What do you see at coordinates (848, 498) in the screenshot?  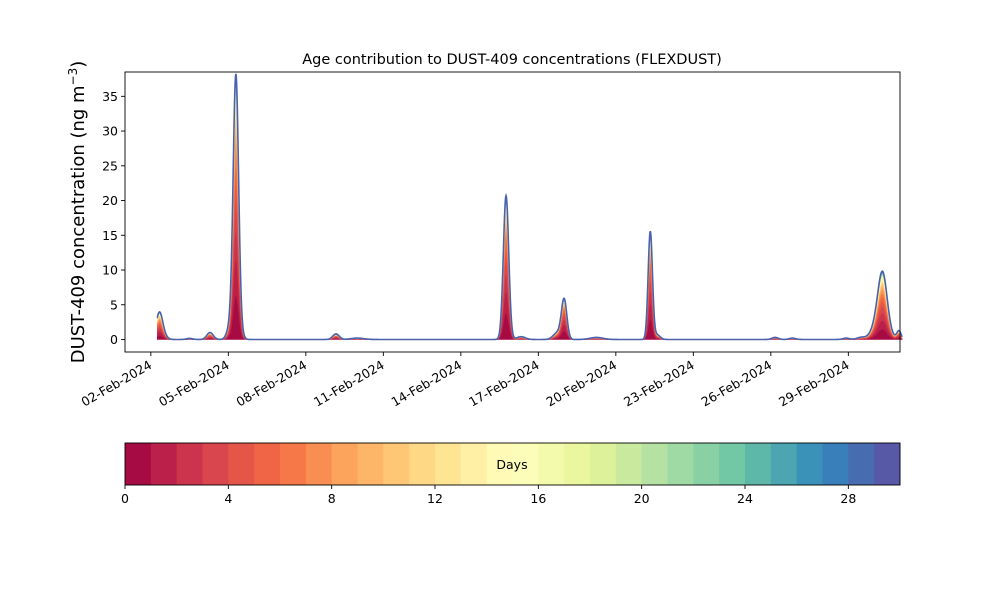 I see `colorbar-tick-label: 28` at bounding box center [848, 498].